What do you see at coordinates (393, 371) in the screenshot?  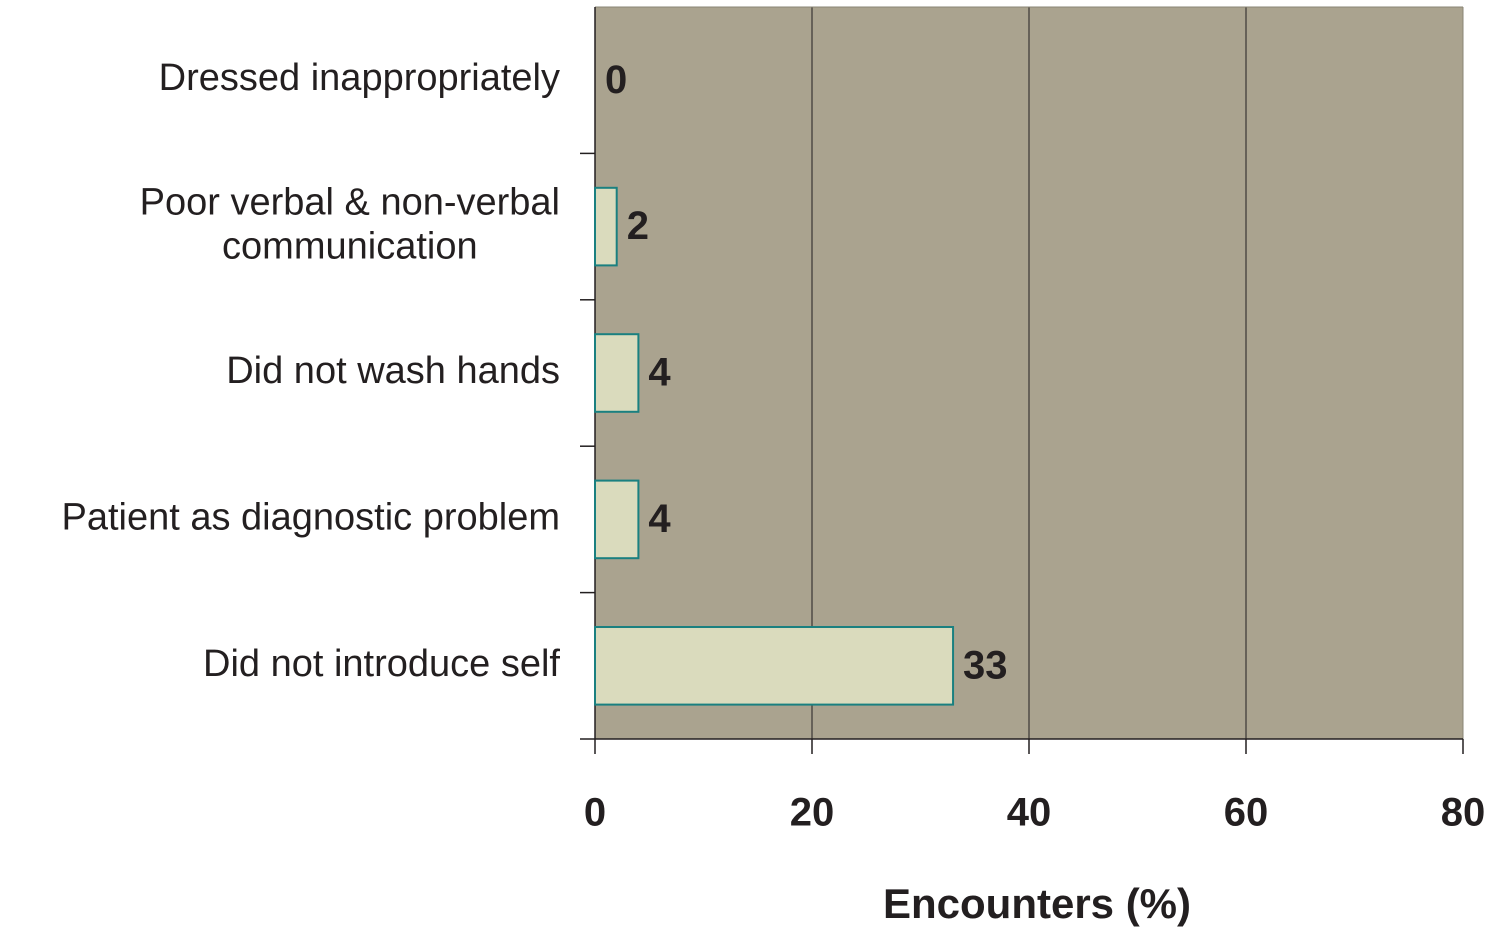 I see `y-tick-label: Did not wash hands` at bounding box center [393, 371].